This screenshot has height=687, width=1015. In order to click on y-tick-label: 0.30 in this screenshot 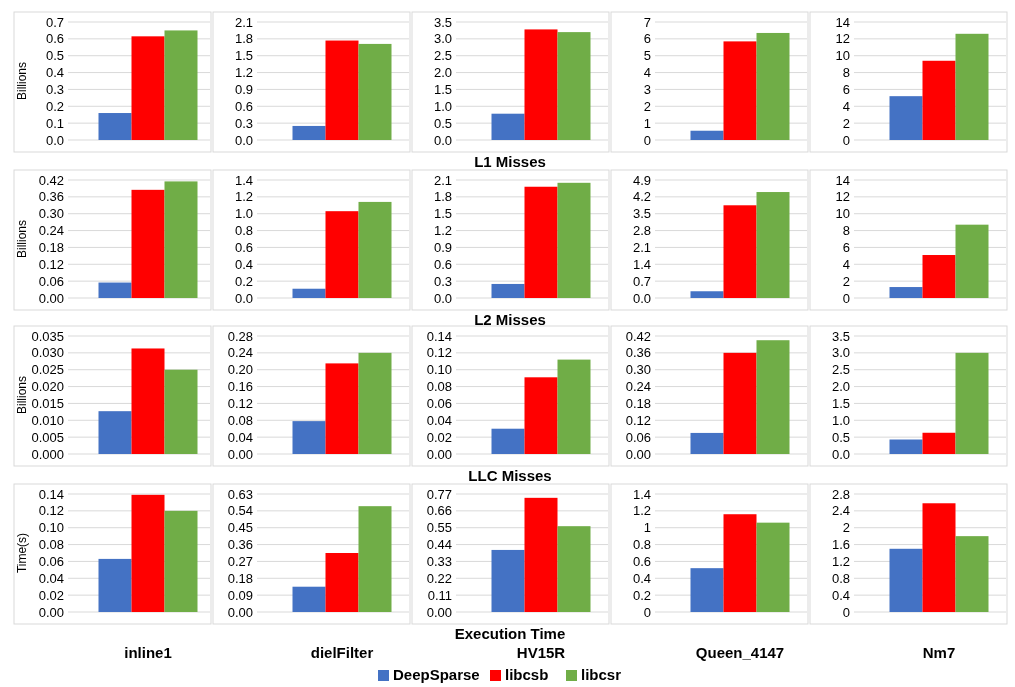, I will do `click(638, 370)`.